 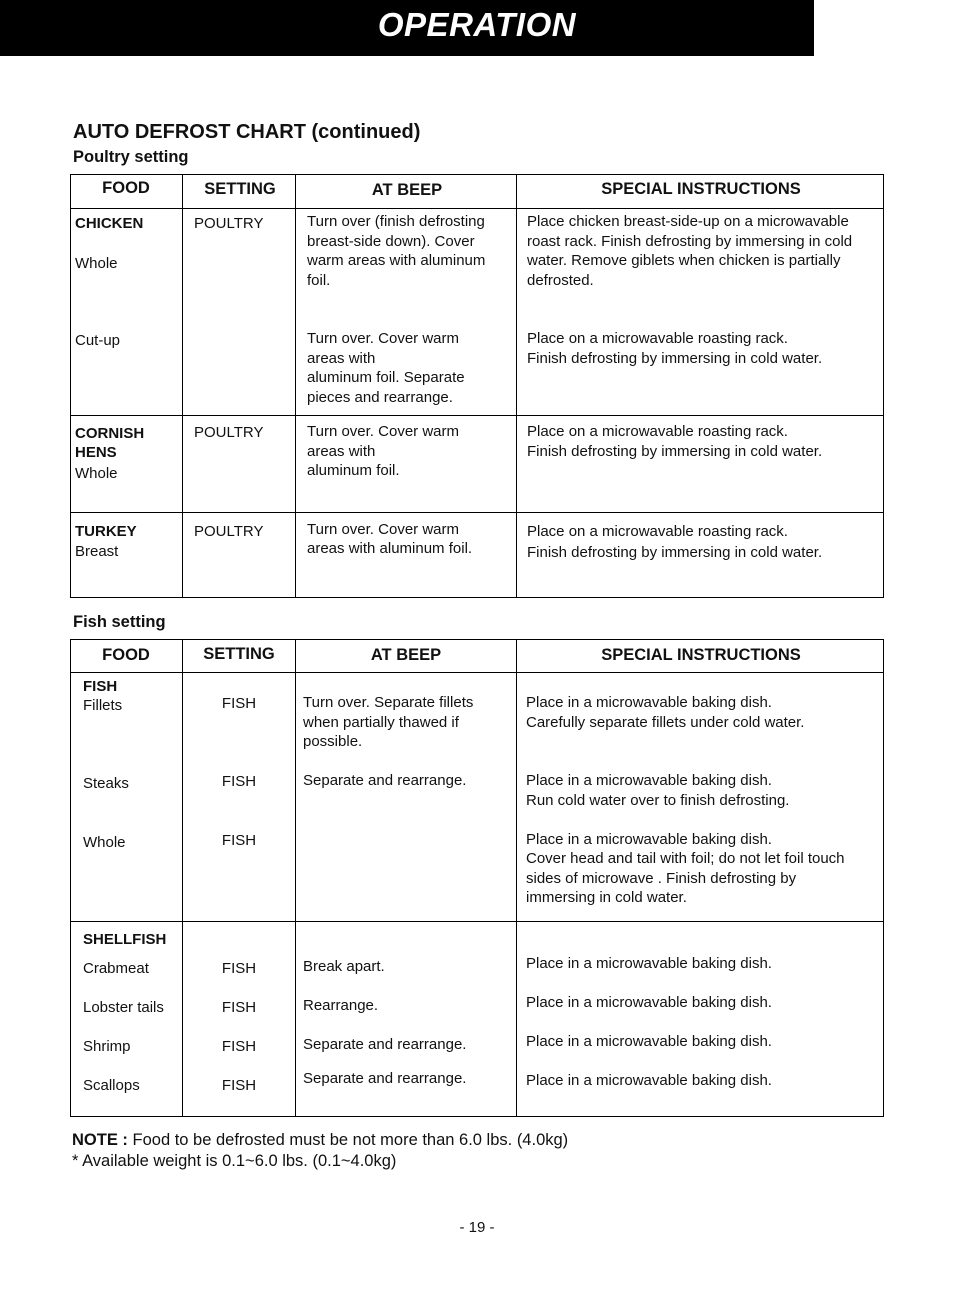 What do you see at coordinates (106, 531) in the screenshot?
I see `food-group-name: TURKEY` at bounding box center [106, 531].